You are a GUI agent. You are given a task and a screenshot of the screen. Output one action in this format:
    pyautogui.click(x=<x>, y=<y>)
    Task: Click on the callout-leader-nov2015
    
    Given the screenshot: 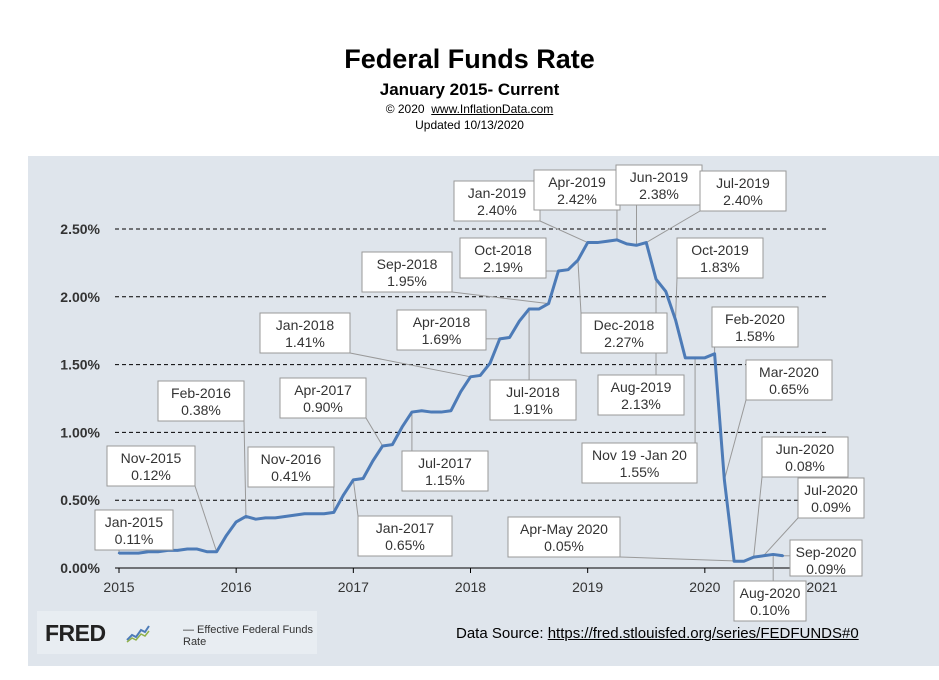 What is the action you would take?
    pyautogui.click(x=206, y=518)
    